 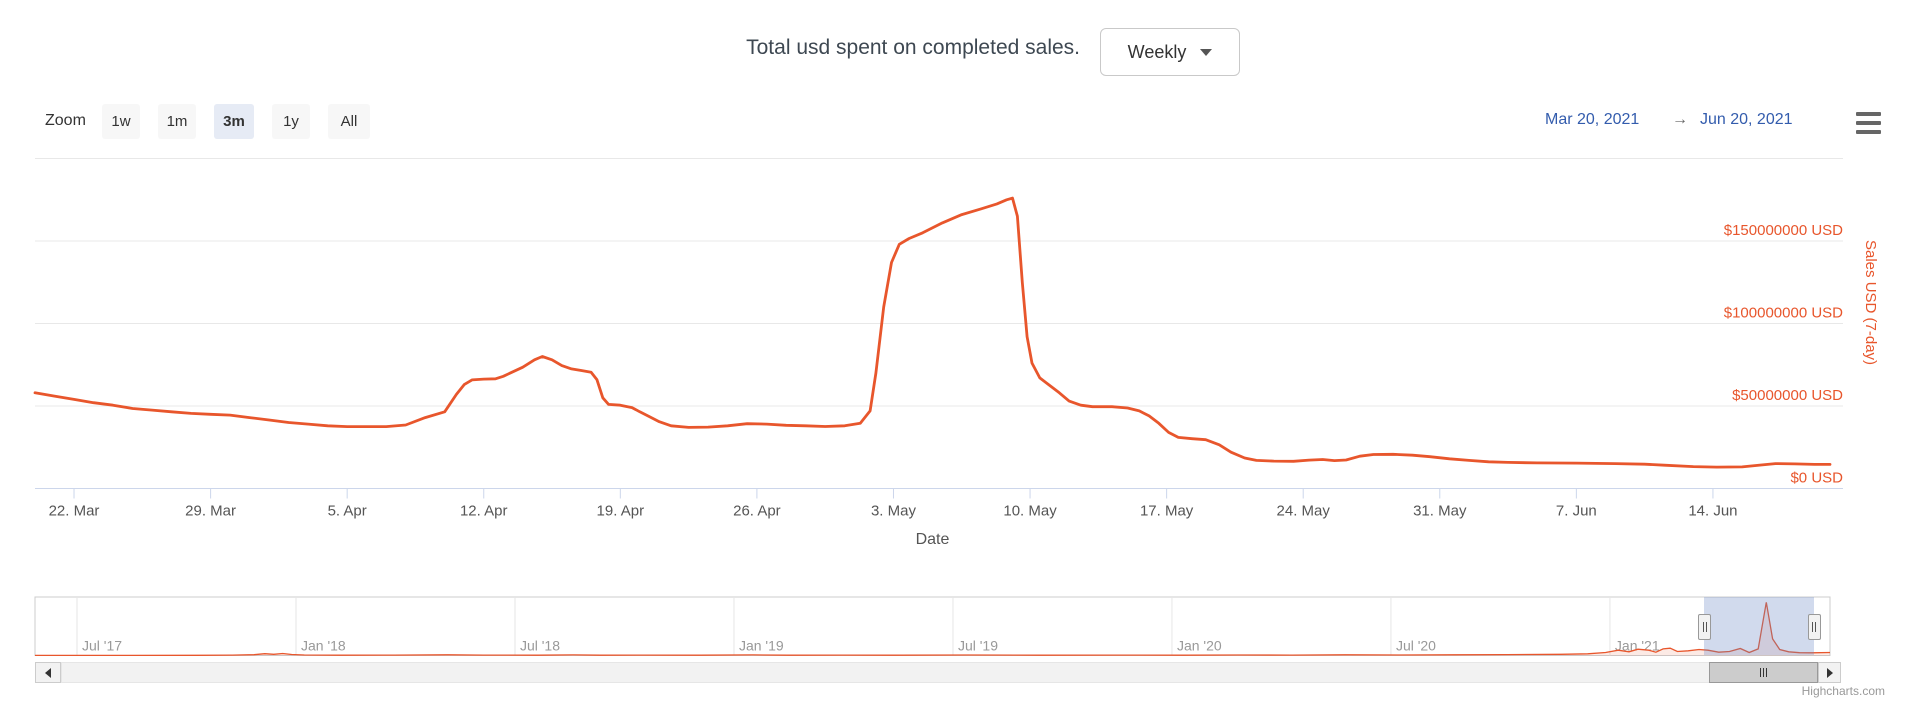 What do you see at coordinates (1440, 511) in the screenshot?
I see `x-axis-tick-label: 31. May` at bounding box center [1440, 511].